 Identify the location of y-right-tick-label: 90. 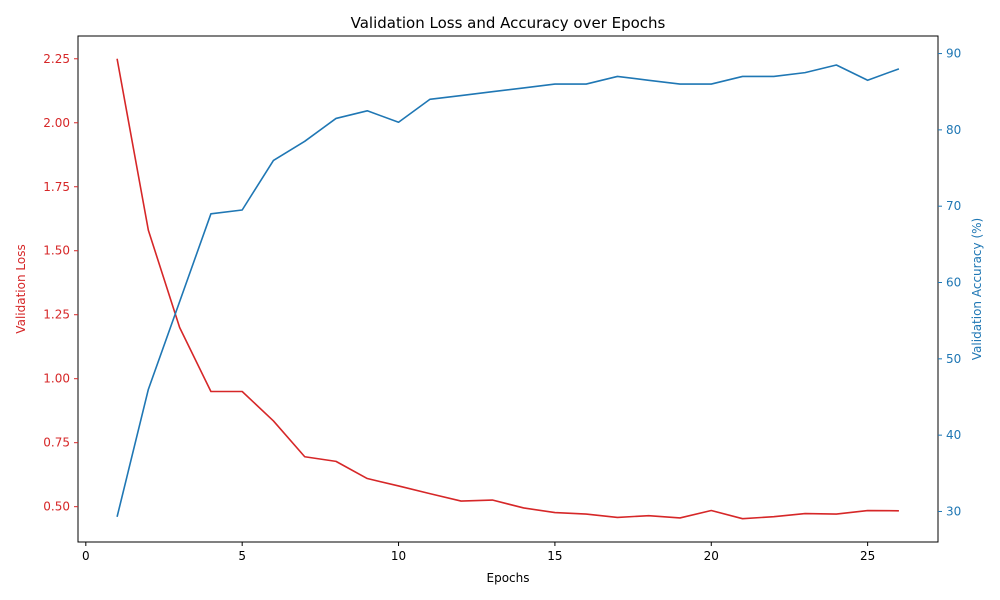
(953, 54).